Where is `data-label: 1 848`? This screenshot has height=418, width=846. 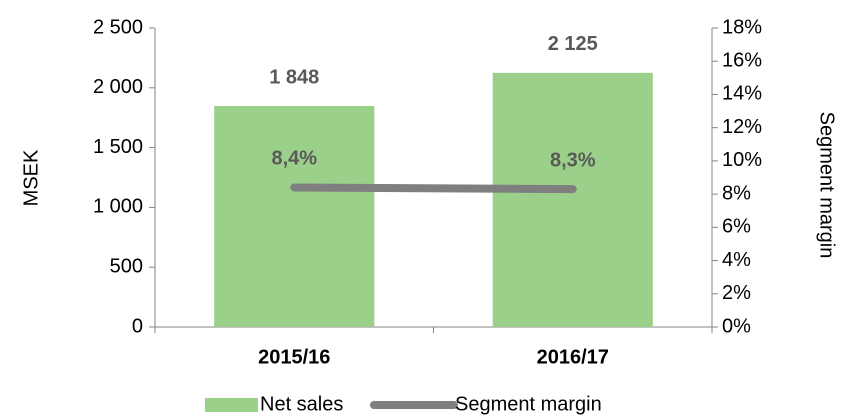 data-label: 1 848 is located at coordinates (294, 77).